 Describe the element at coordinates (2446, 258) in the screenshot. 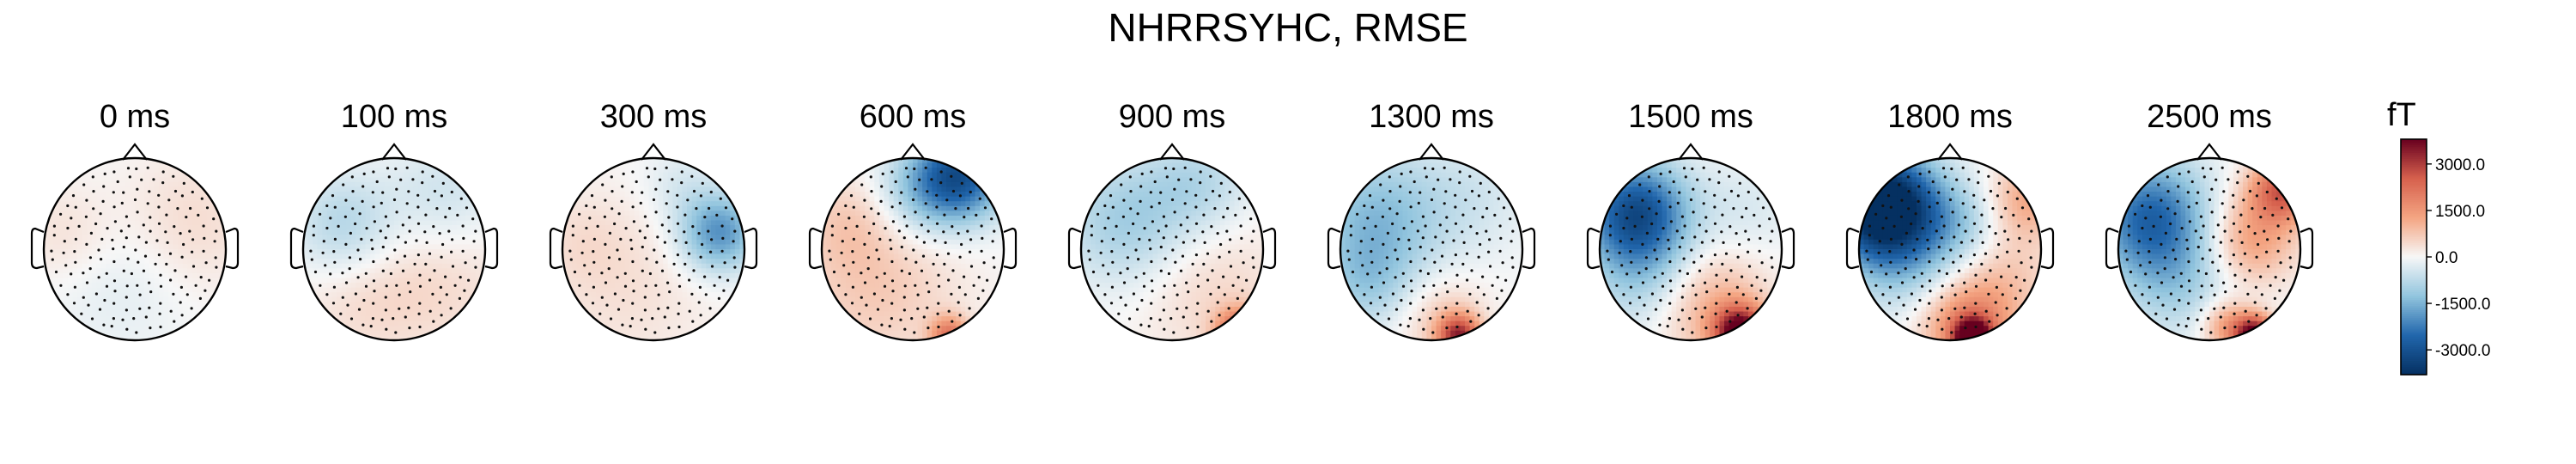

I see `colorbar-tick-label: 0.0` at that location.